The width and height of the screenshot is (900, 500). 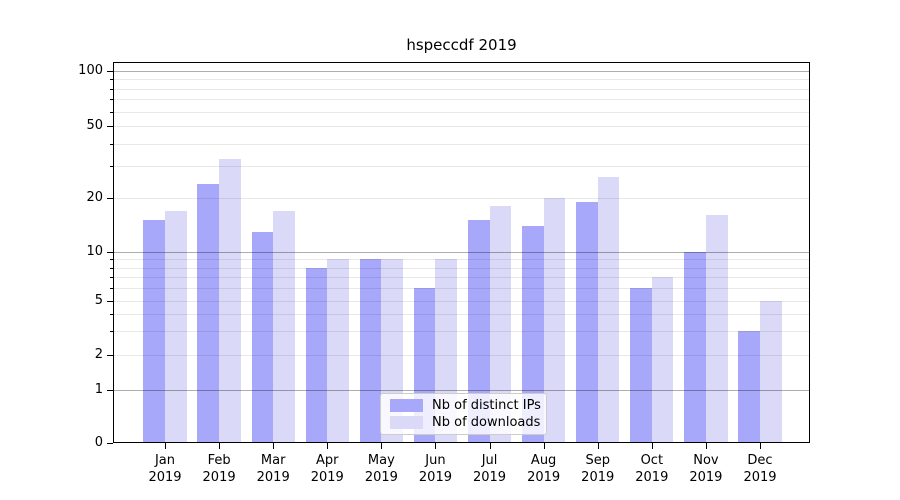 What do you see at coordinates (652, 469) in the screenshot?
I see `x-axis-tick-label: Oct 2019` at bounding box center [652, 469].